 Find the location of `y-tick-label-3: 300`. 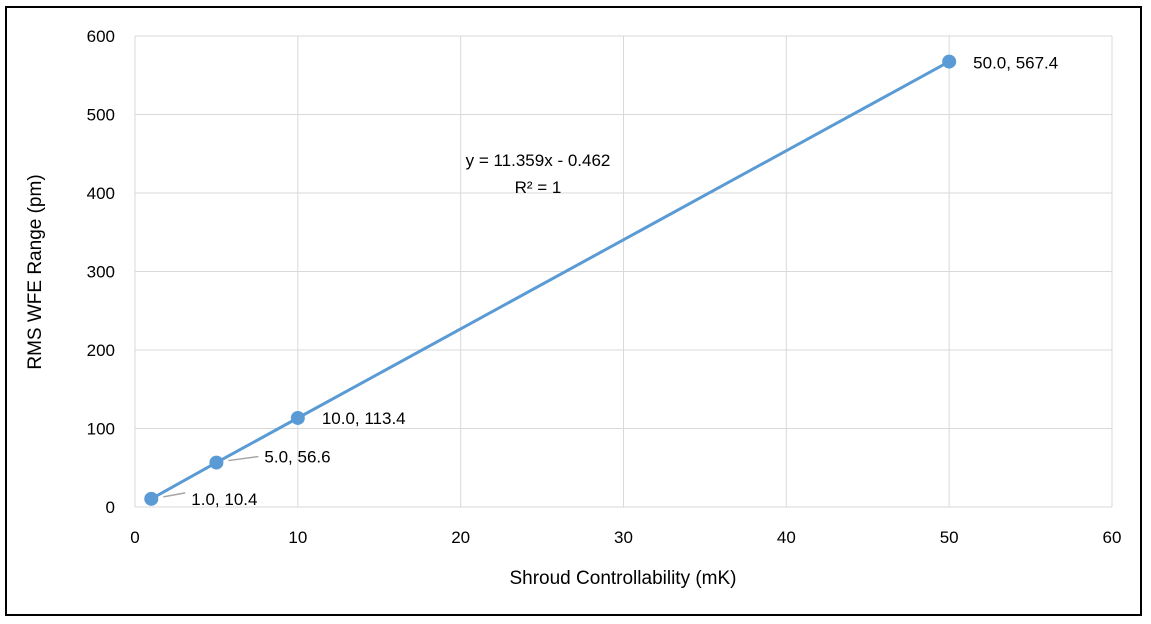

y-tick-label-3: 300 is located at coordinates (101, 272).